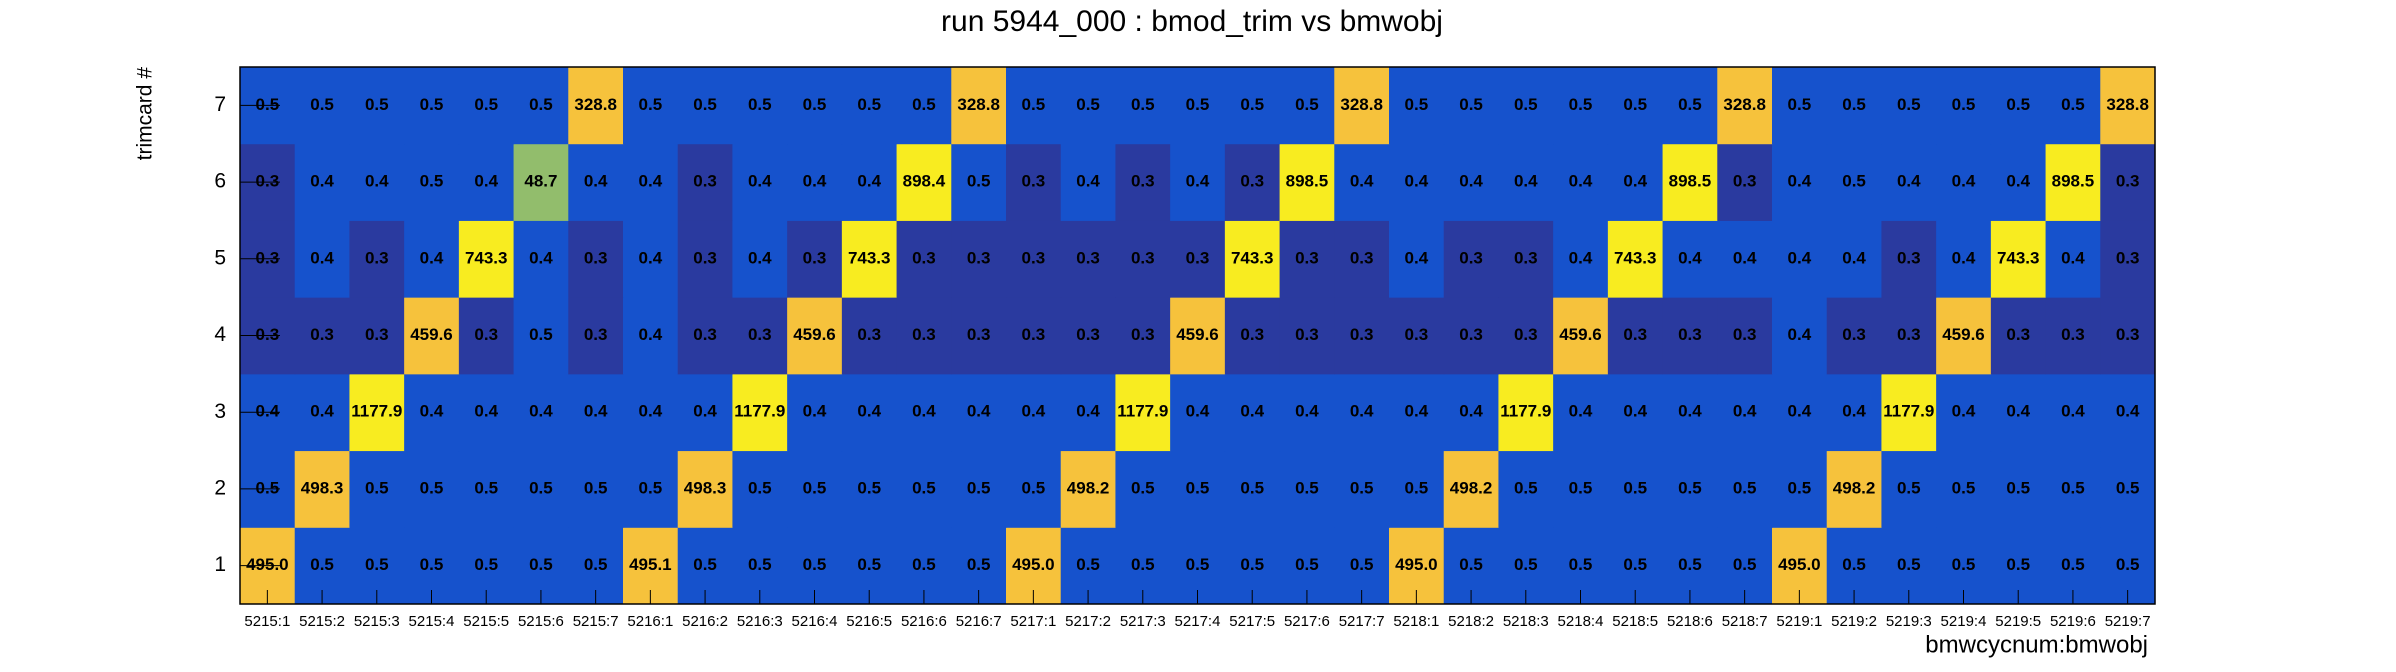 Image resolution: width=2396 pixels, height=672 pixels. Describe the element at coordinates (2073, 181) in the screenshot. I see `cell-label: 898.5` at that location.